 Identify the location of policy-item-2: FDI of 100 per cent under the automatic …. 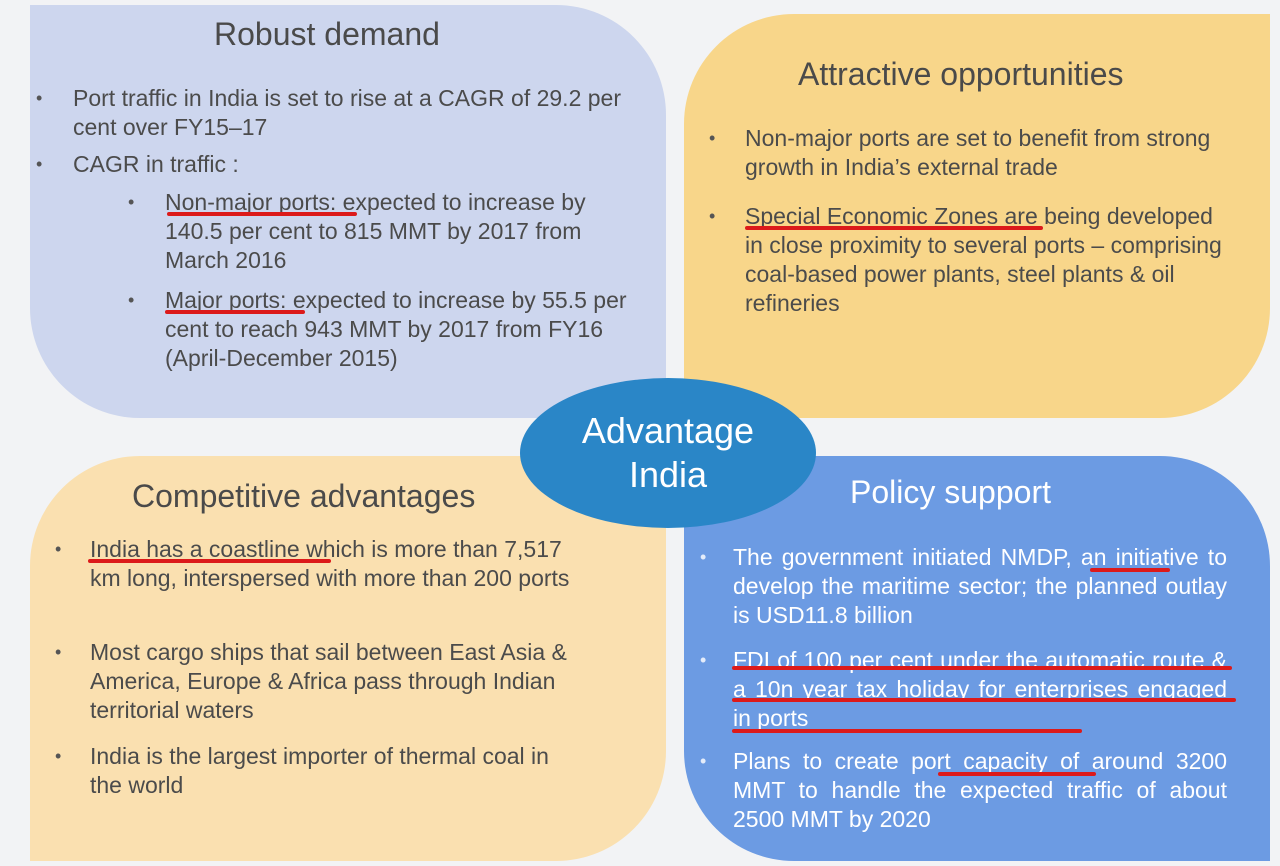
(980, 689).